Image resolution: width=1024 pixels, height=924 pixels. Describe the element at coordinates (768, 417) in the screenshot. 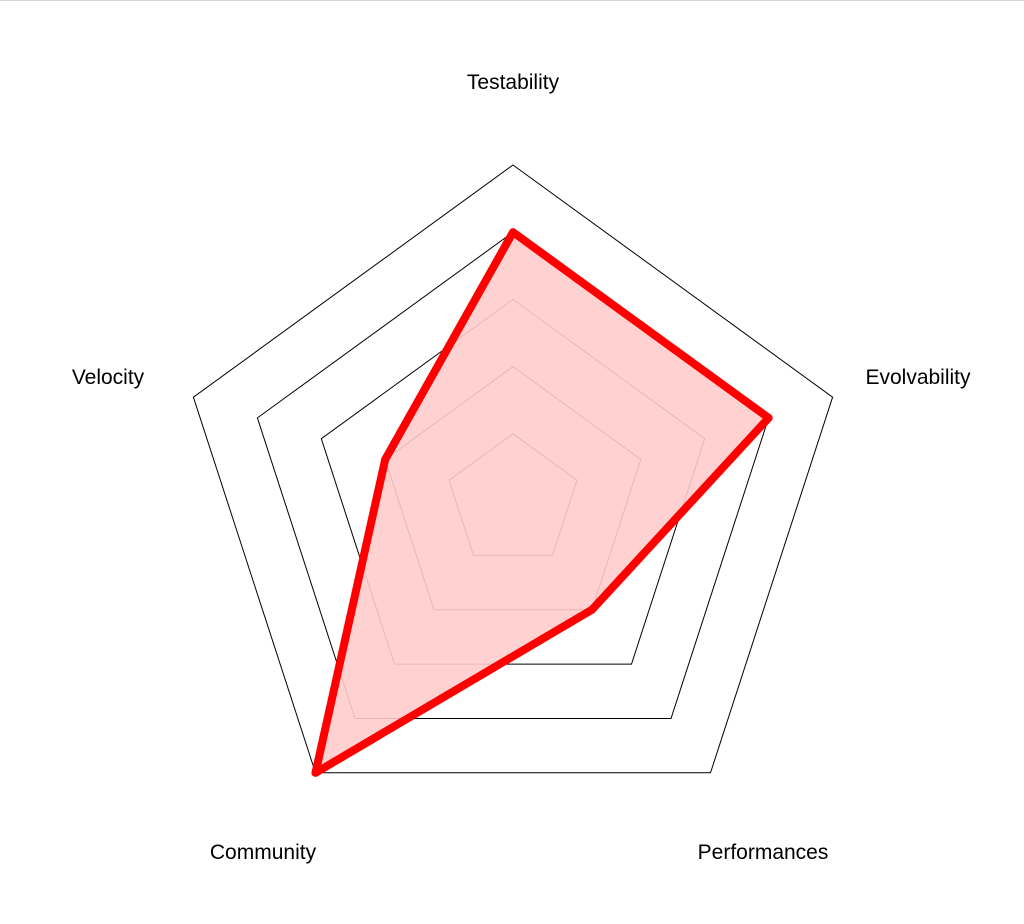

I see `data-point-evolvability` at that location.